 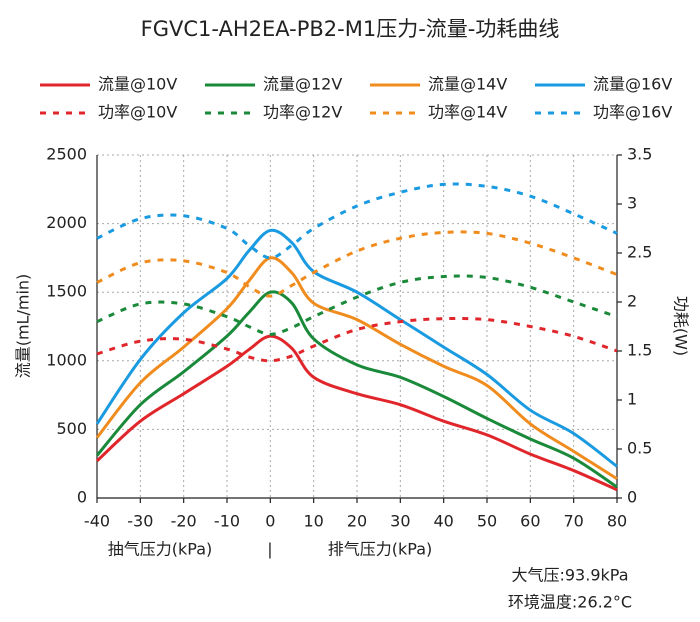 I want to click on x-tick-label: 80, so click(x=617, y=521).